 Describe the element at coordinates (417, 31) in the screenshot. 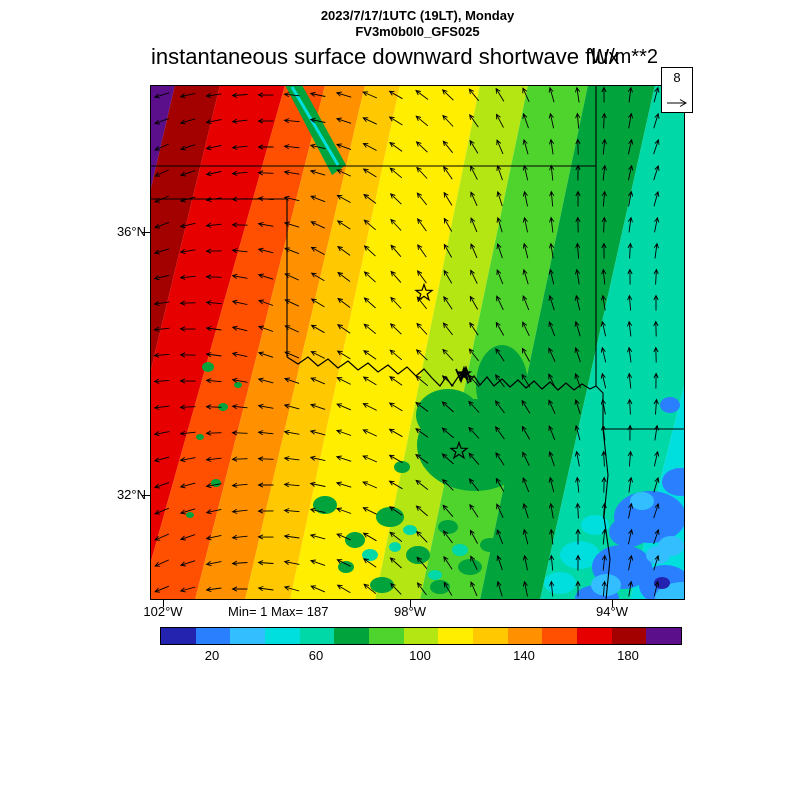

I see `plot-model-id: FV3m0b0l0_GFS025` at that location.